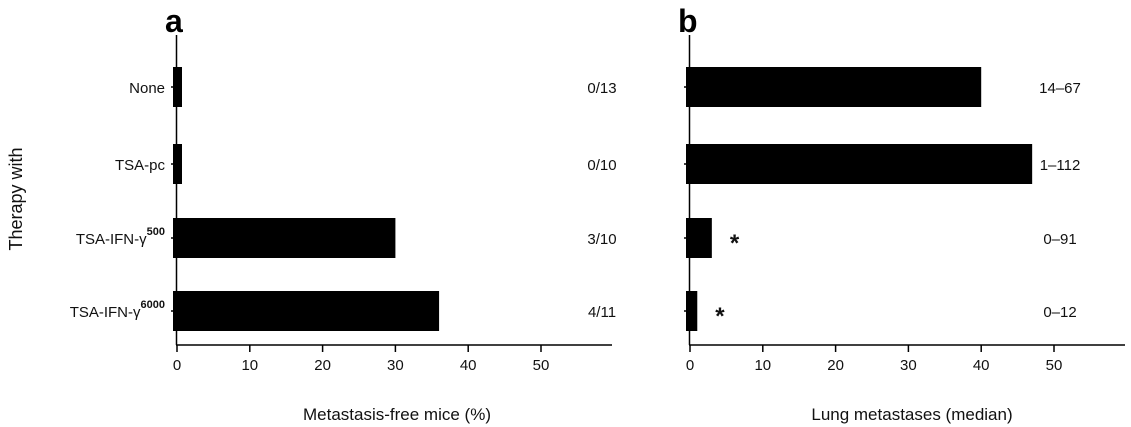 The height and width of the screenshot is (427, 1131). What do you see at coordinates (688, 21) in the screenshot?
I see `panel-letter: b` at bounding box center [688, 21].